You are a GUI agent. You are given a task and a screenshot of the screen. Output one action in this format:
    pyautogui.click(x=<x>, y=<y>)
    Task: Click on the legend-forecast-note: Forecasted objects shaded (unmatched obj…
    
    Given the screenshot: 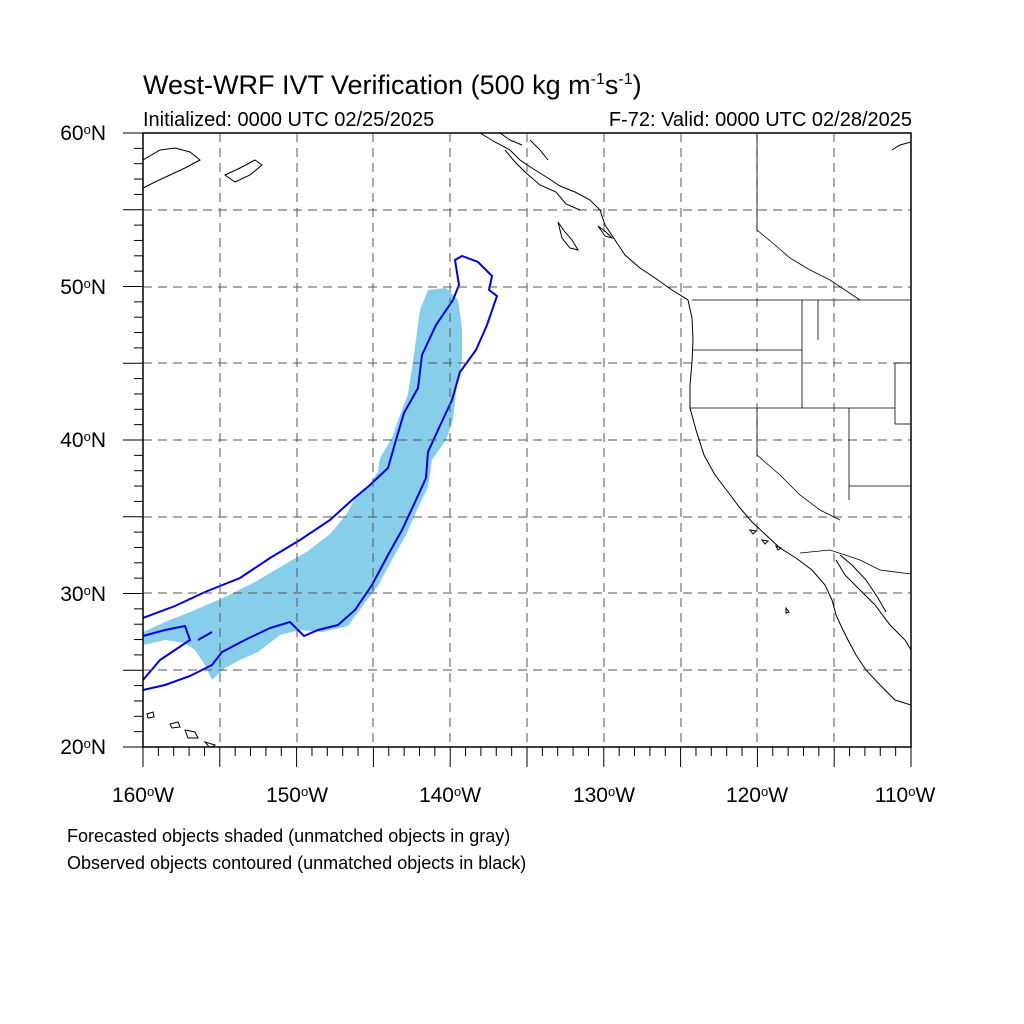 What is the action you would take?
    pyautogui.click(x=289, y=836)
    